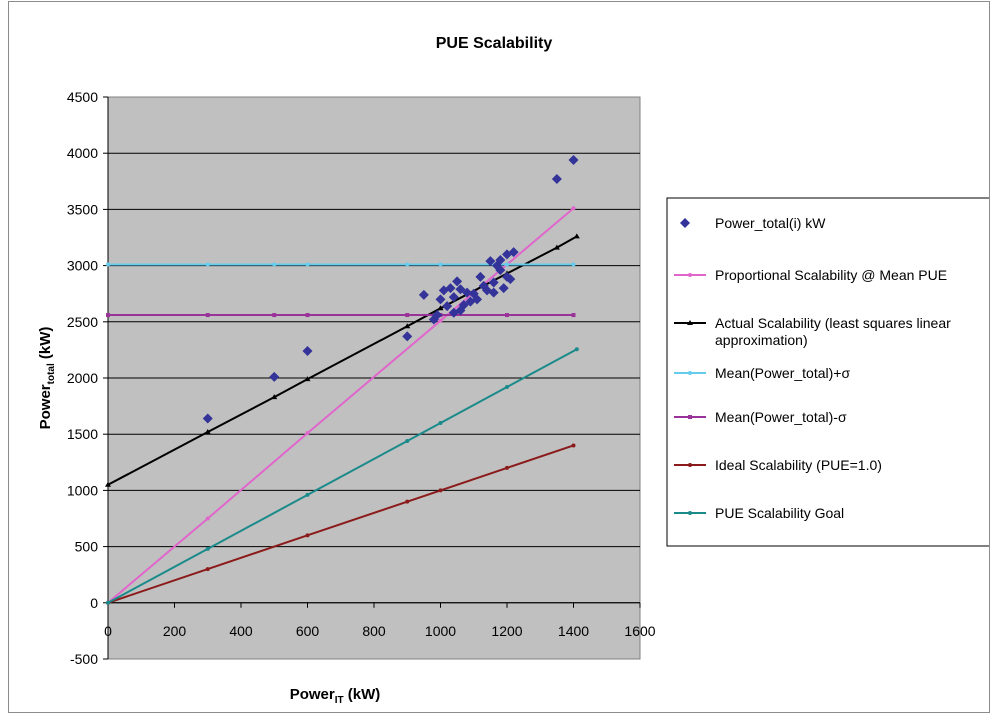  Describe the element at coordinates (506, 631) in the screenshot. I see `x-tick-label: 1200` at that location.